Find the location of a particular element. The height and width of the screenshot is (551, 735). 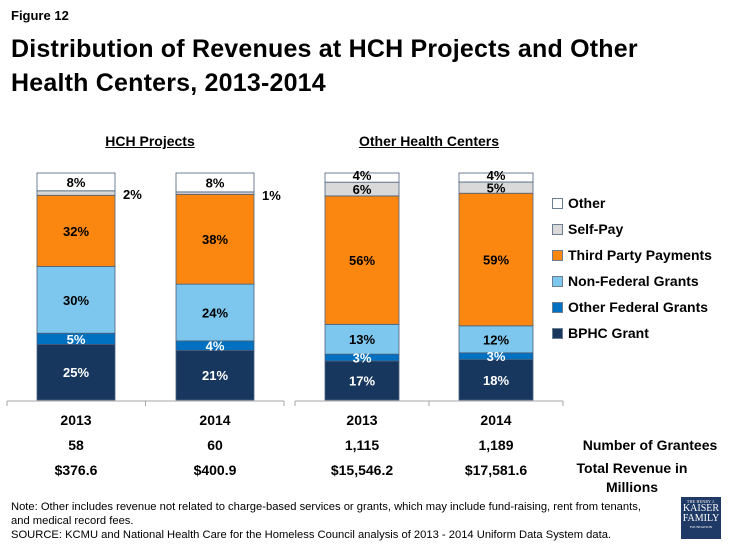

revenue-hch-2013: $376.6 is located at coordinates (76, 470).